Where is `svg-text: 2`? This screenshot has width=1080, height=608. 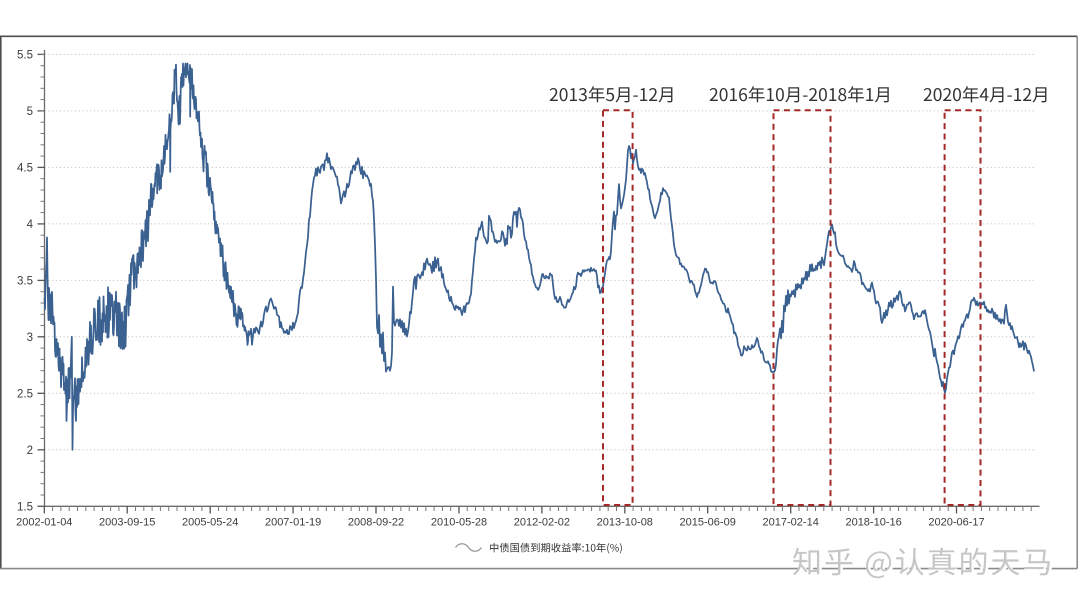 svg-text: 2 is located at coordinates (30, 451).